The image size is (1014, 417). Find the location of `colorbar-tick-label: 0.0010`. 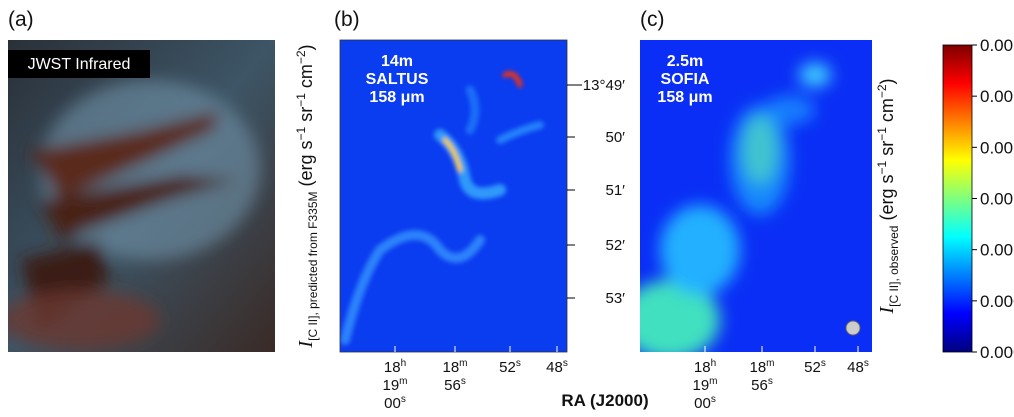

colorbar-tick-label: 0.0010 is located at coordinates (997, 250).